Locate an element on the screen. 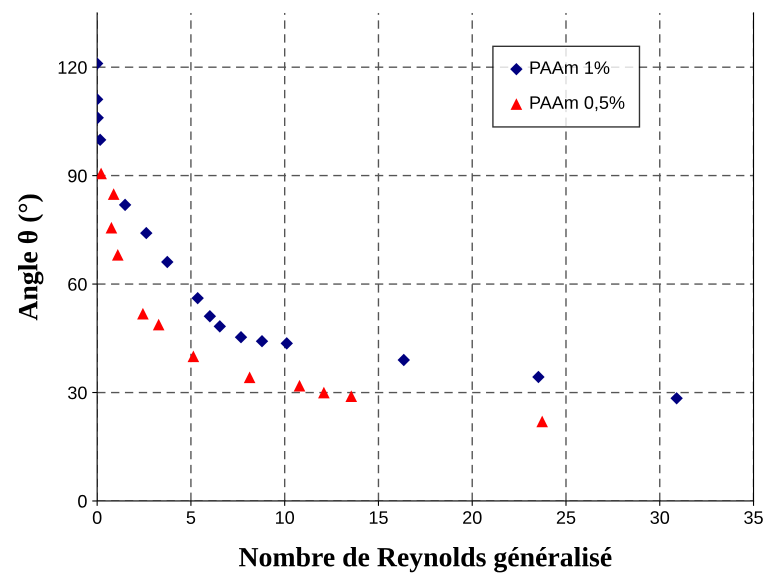 The width and height of the screenshot is (765, 588). y-tick-label: 120 is located at coordinates (72, 67).